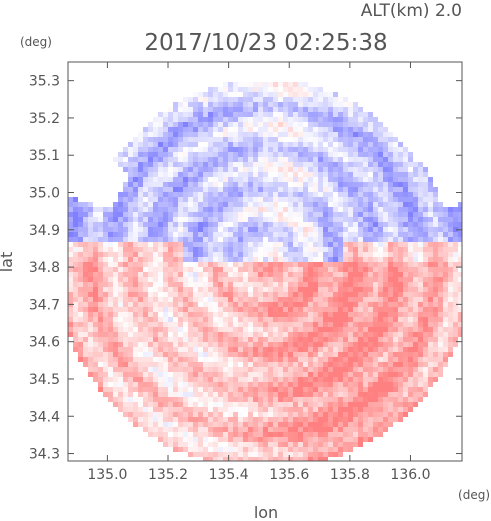  Describe the element at coordinates (44, 343) in the screenshot. I see `y-tick-label: 34.6` at that location.